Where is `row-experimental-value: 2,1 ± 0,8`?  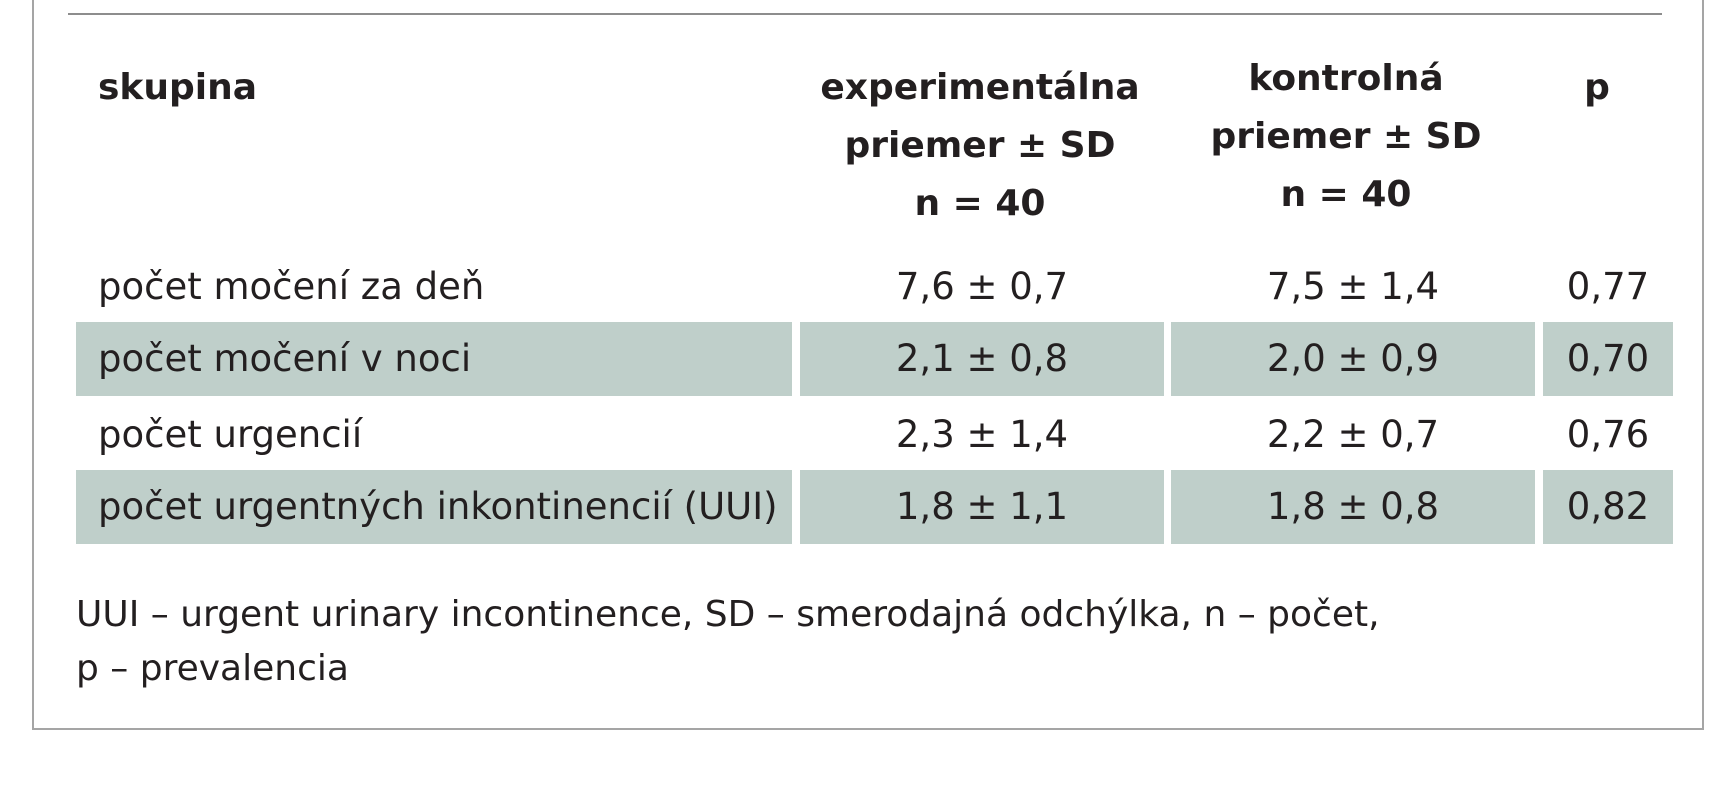 row-experimental-value: 2,1 ± 0,8 is located at coordinates (982, 359).